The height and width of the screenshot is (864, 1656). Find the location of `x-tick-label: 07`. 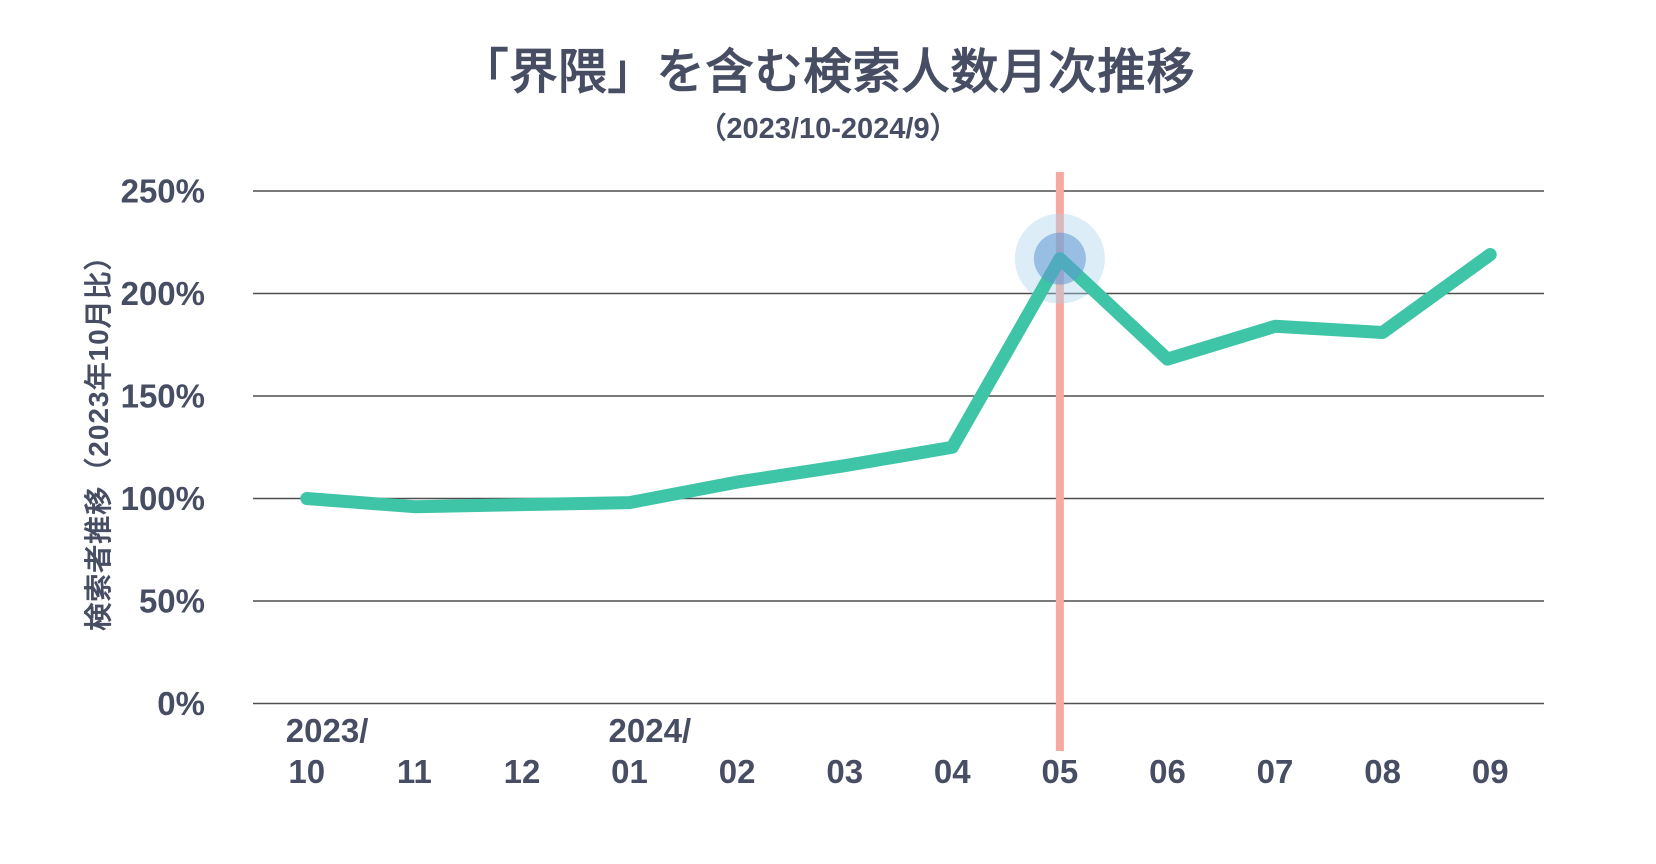

x-tick-label: 07 is located at coordinates (1275, 771).